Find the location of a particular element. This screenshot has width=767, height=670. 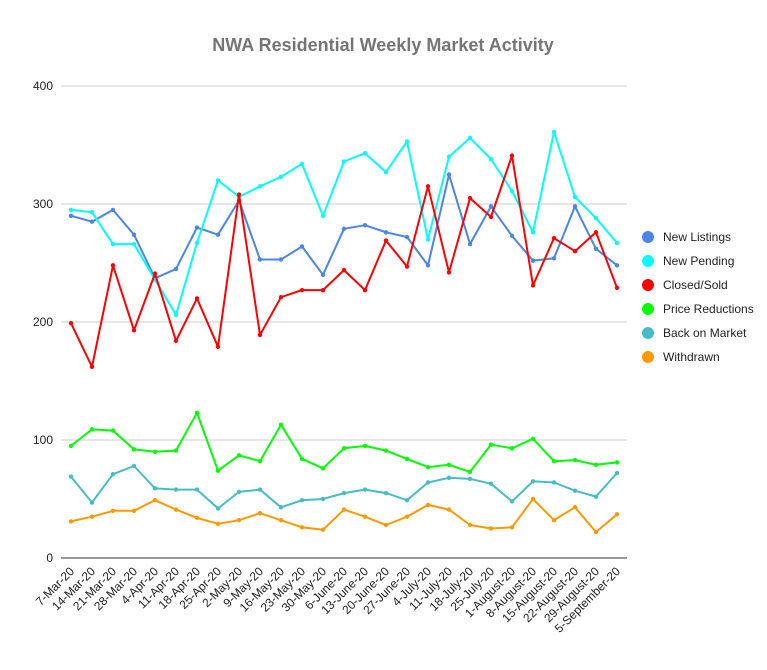

legend-item: Price Reductions is located at coordinates (698, 309).